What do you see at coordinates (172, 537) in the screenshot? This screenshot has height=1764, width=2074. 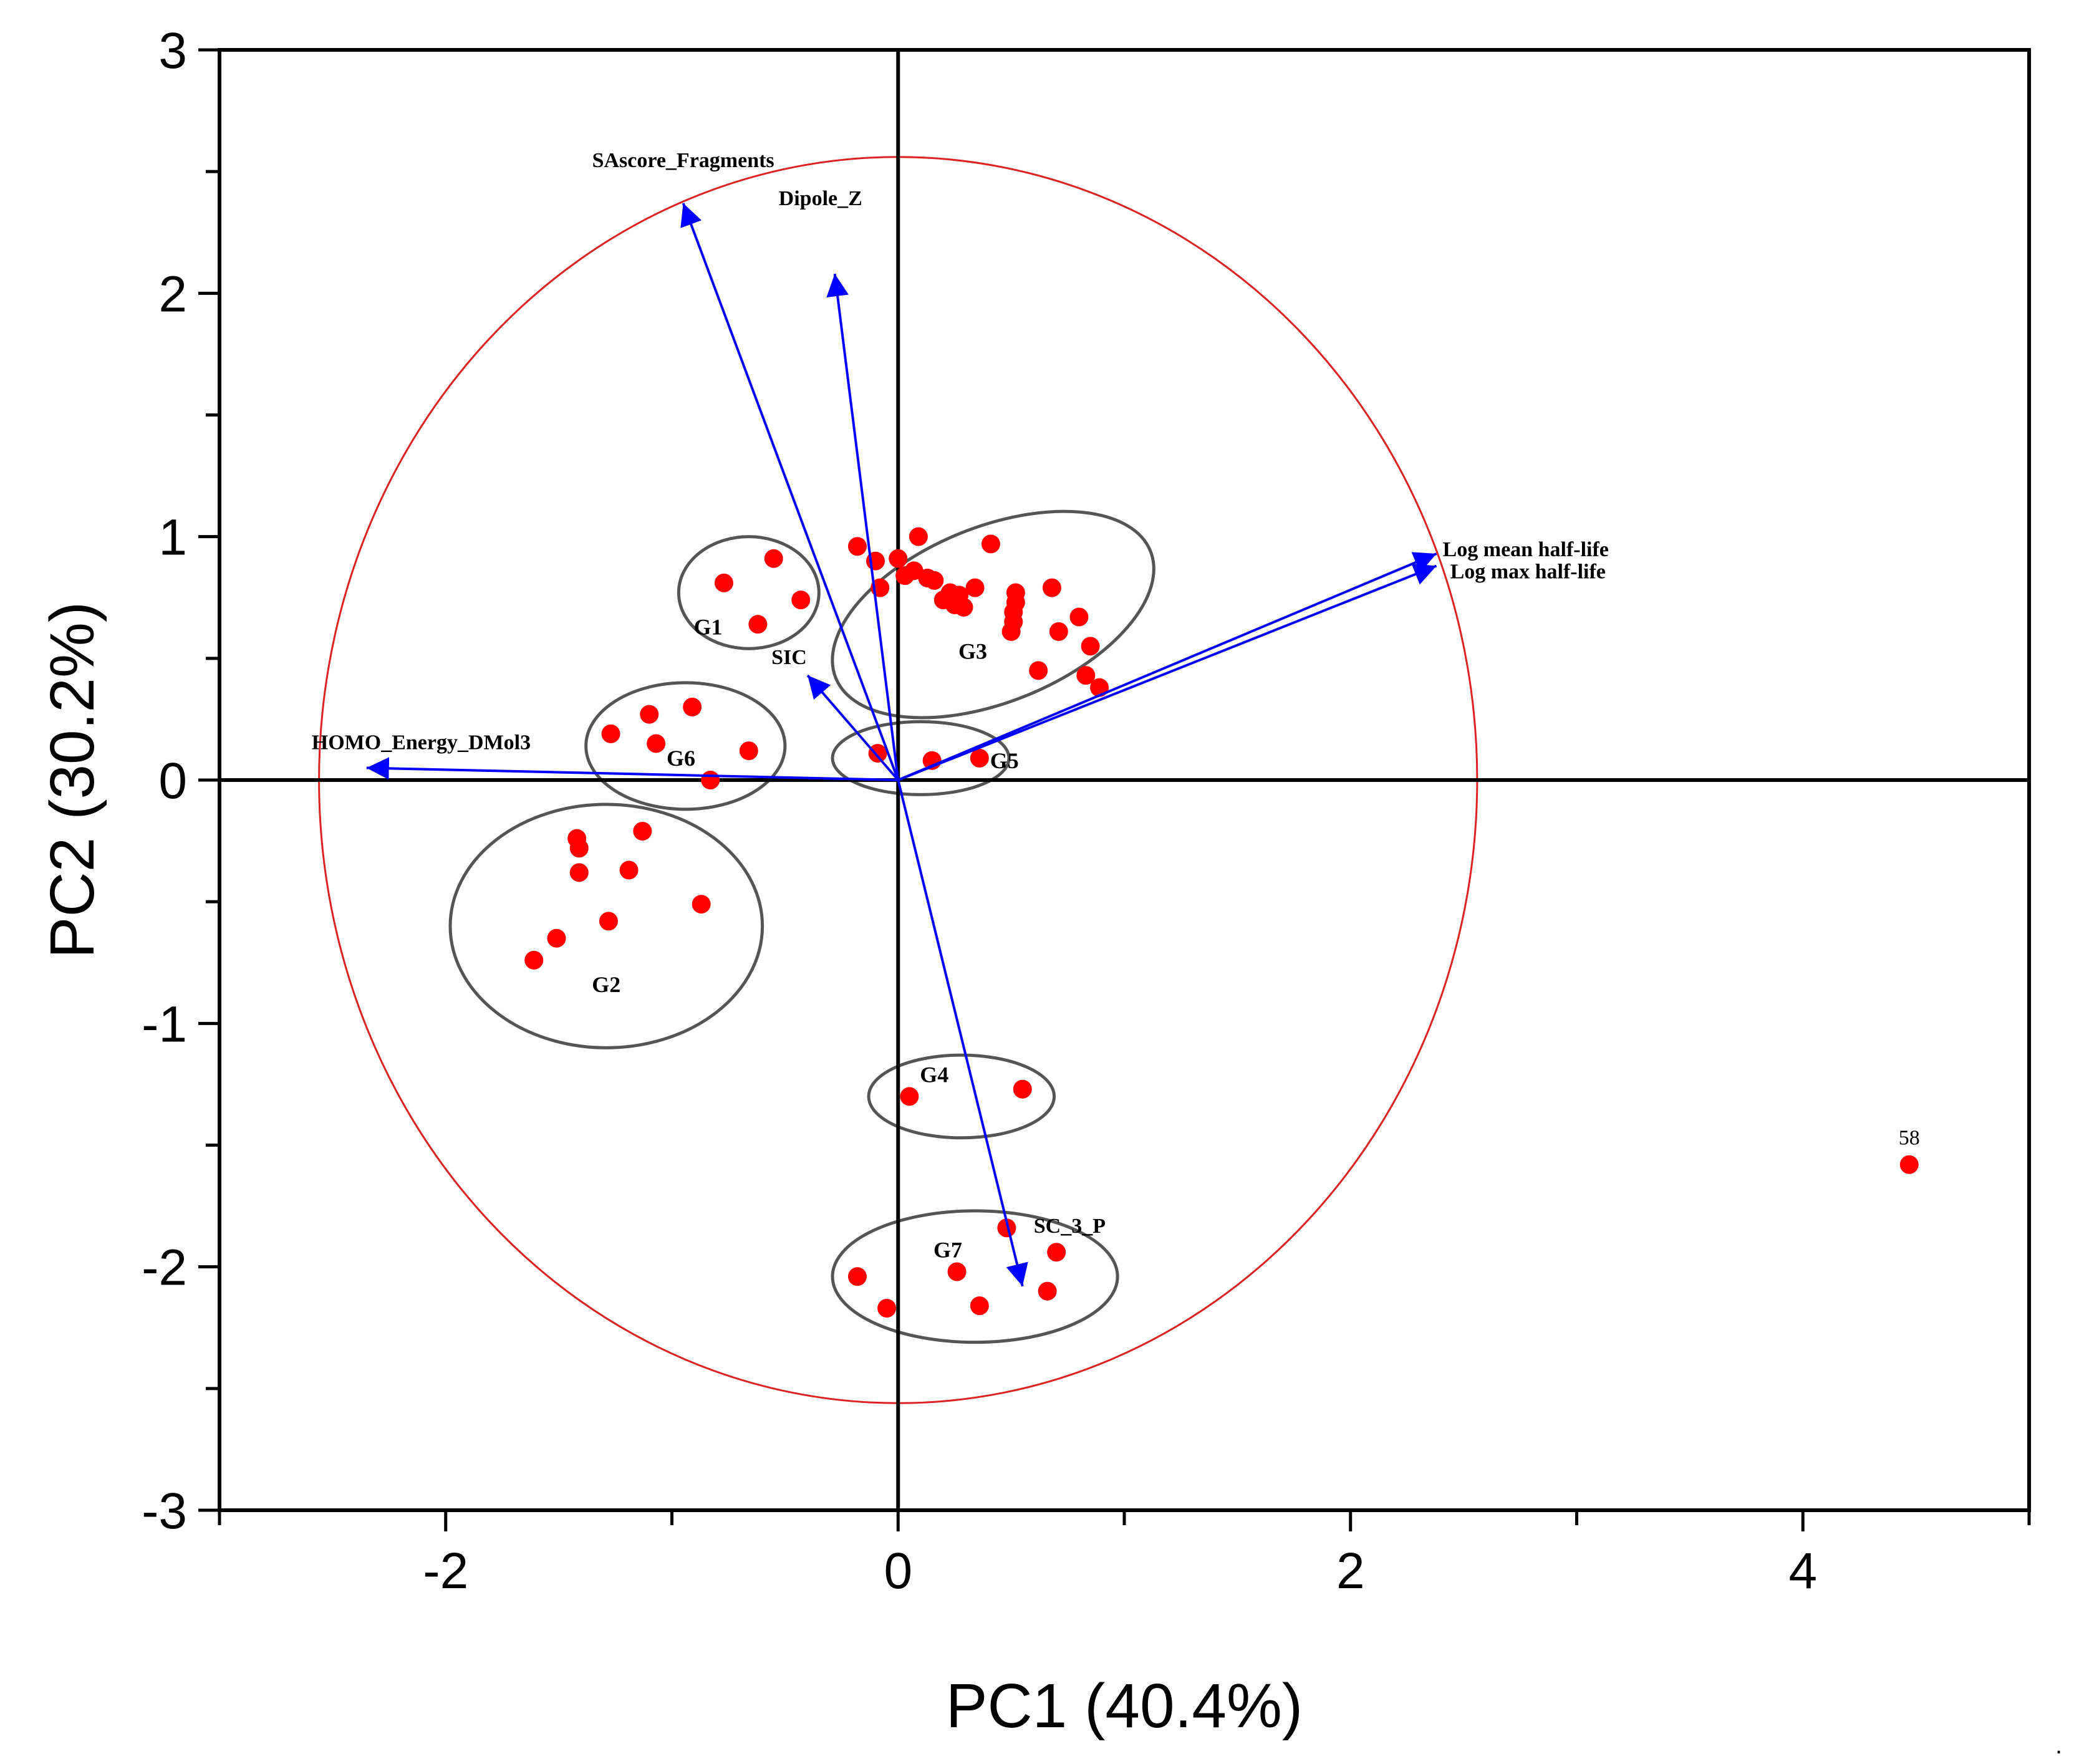 I see `y-tick-label: 1` at bounding box center [172, 537].